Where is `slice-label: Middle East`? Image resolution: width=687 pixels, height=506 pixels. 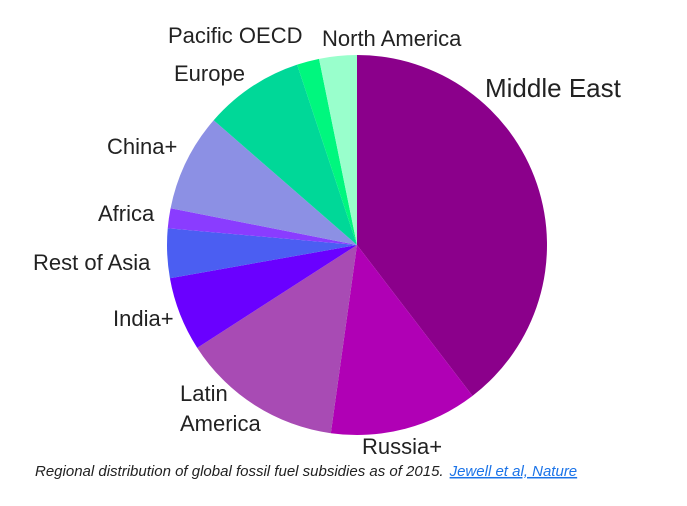 slice-label: Middle East is located at coordinates (553, 88).